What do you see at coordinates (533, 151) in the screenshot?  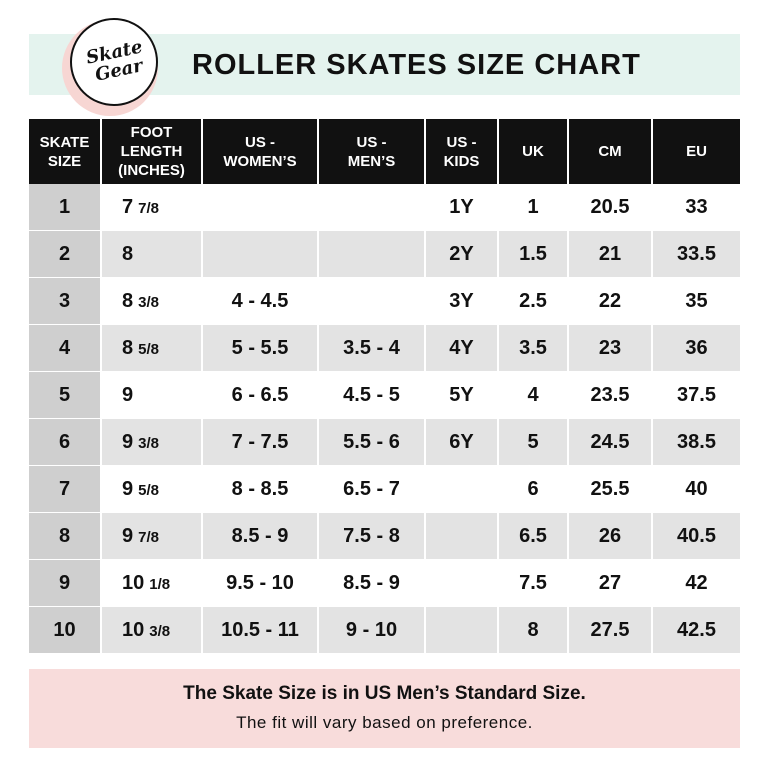 I see `col-header-uk: UK` at bounding box center [533, 151].